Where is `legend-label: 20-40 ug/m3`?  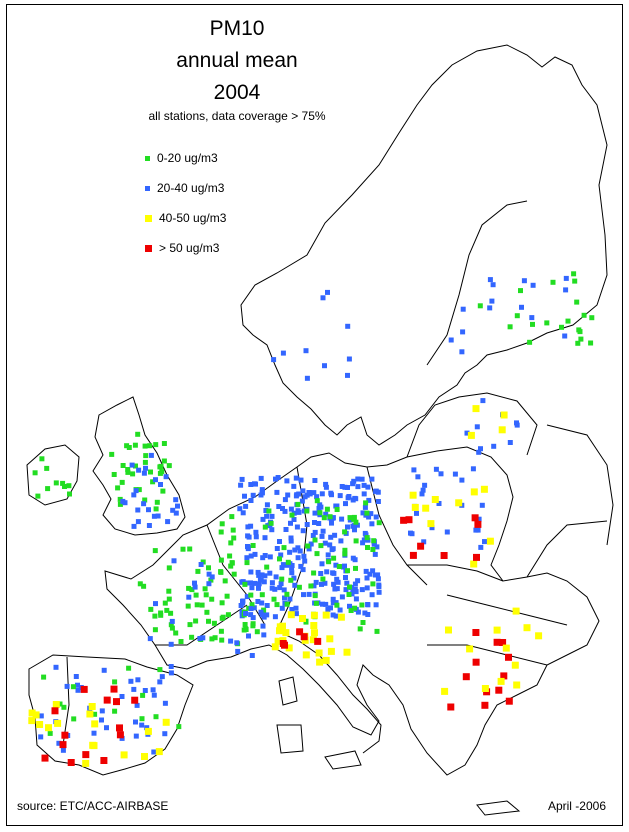
legend-label: 20-40 ug/m3 is located at coordinates (191, 188).